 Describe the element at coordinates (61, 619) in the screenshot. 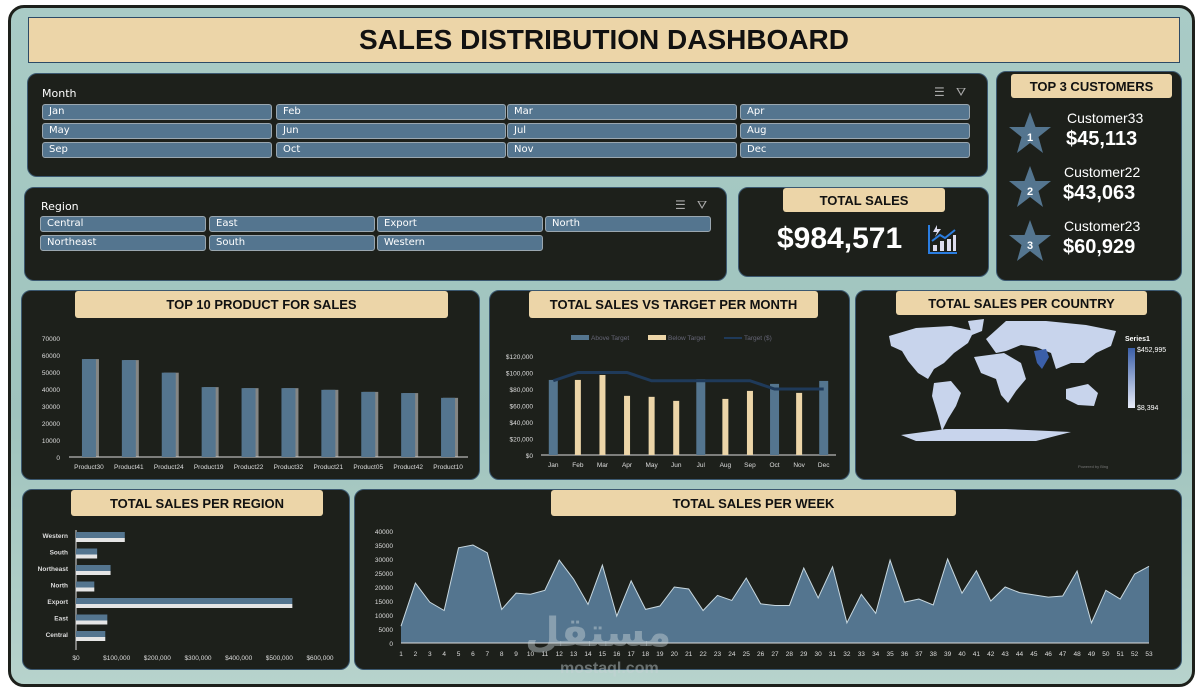

I see `y-tick-label: East` at that location.